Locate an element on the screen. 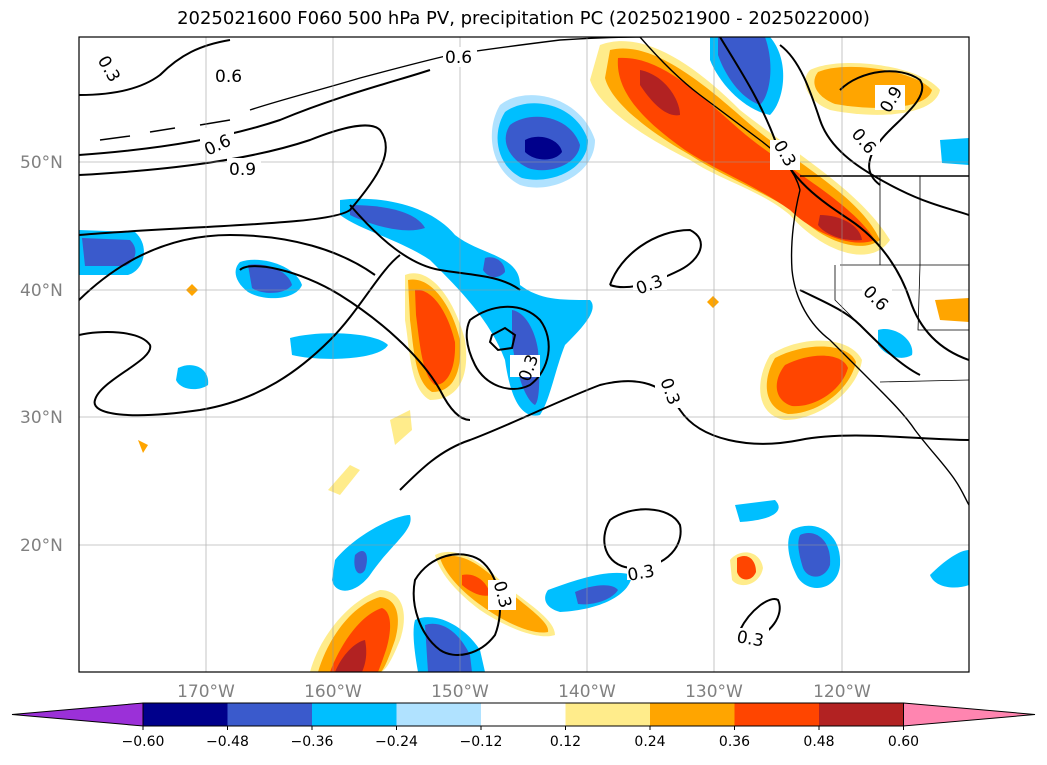 The width and height of the screenshot is (1047, 765). lon-label-170w: 170°W is located at coordinates (206, 692).